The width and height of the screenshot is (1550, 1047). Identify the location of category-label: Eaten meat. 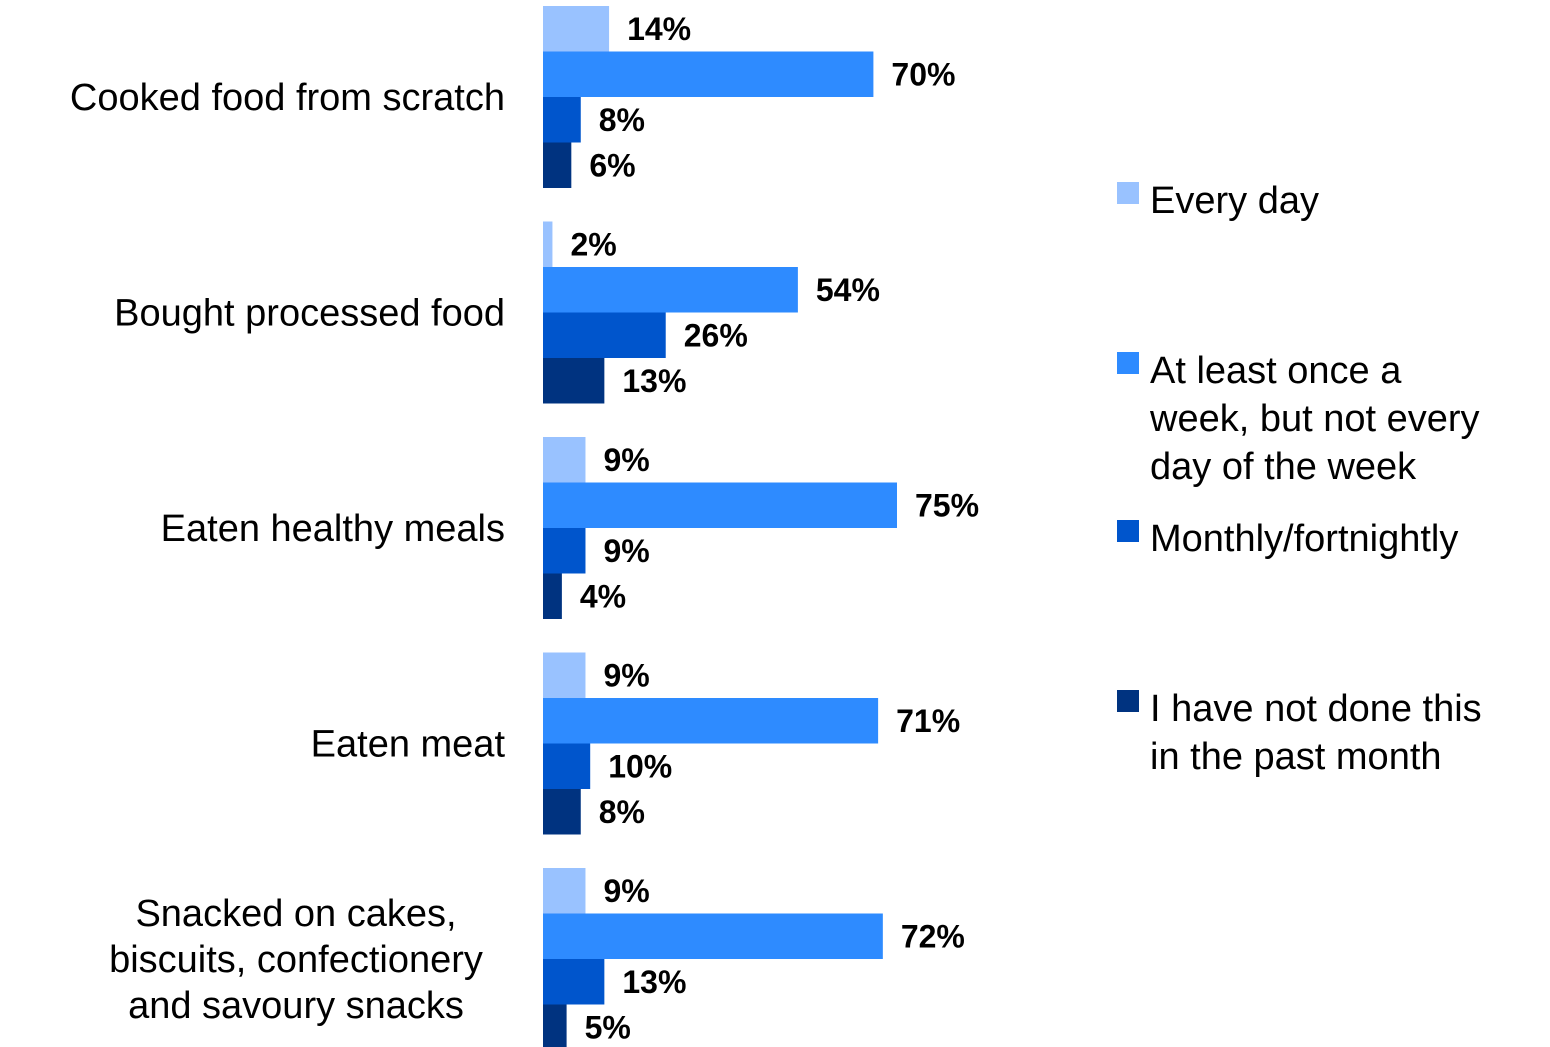
(408, 745).